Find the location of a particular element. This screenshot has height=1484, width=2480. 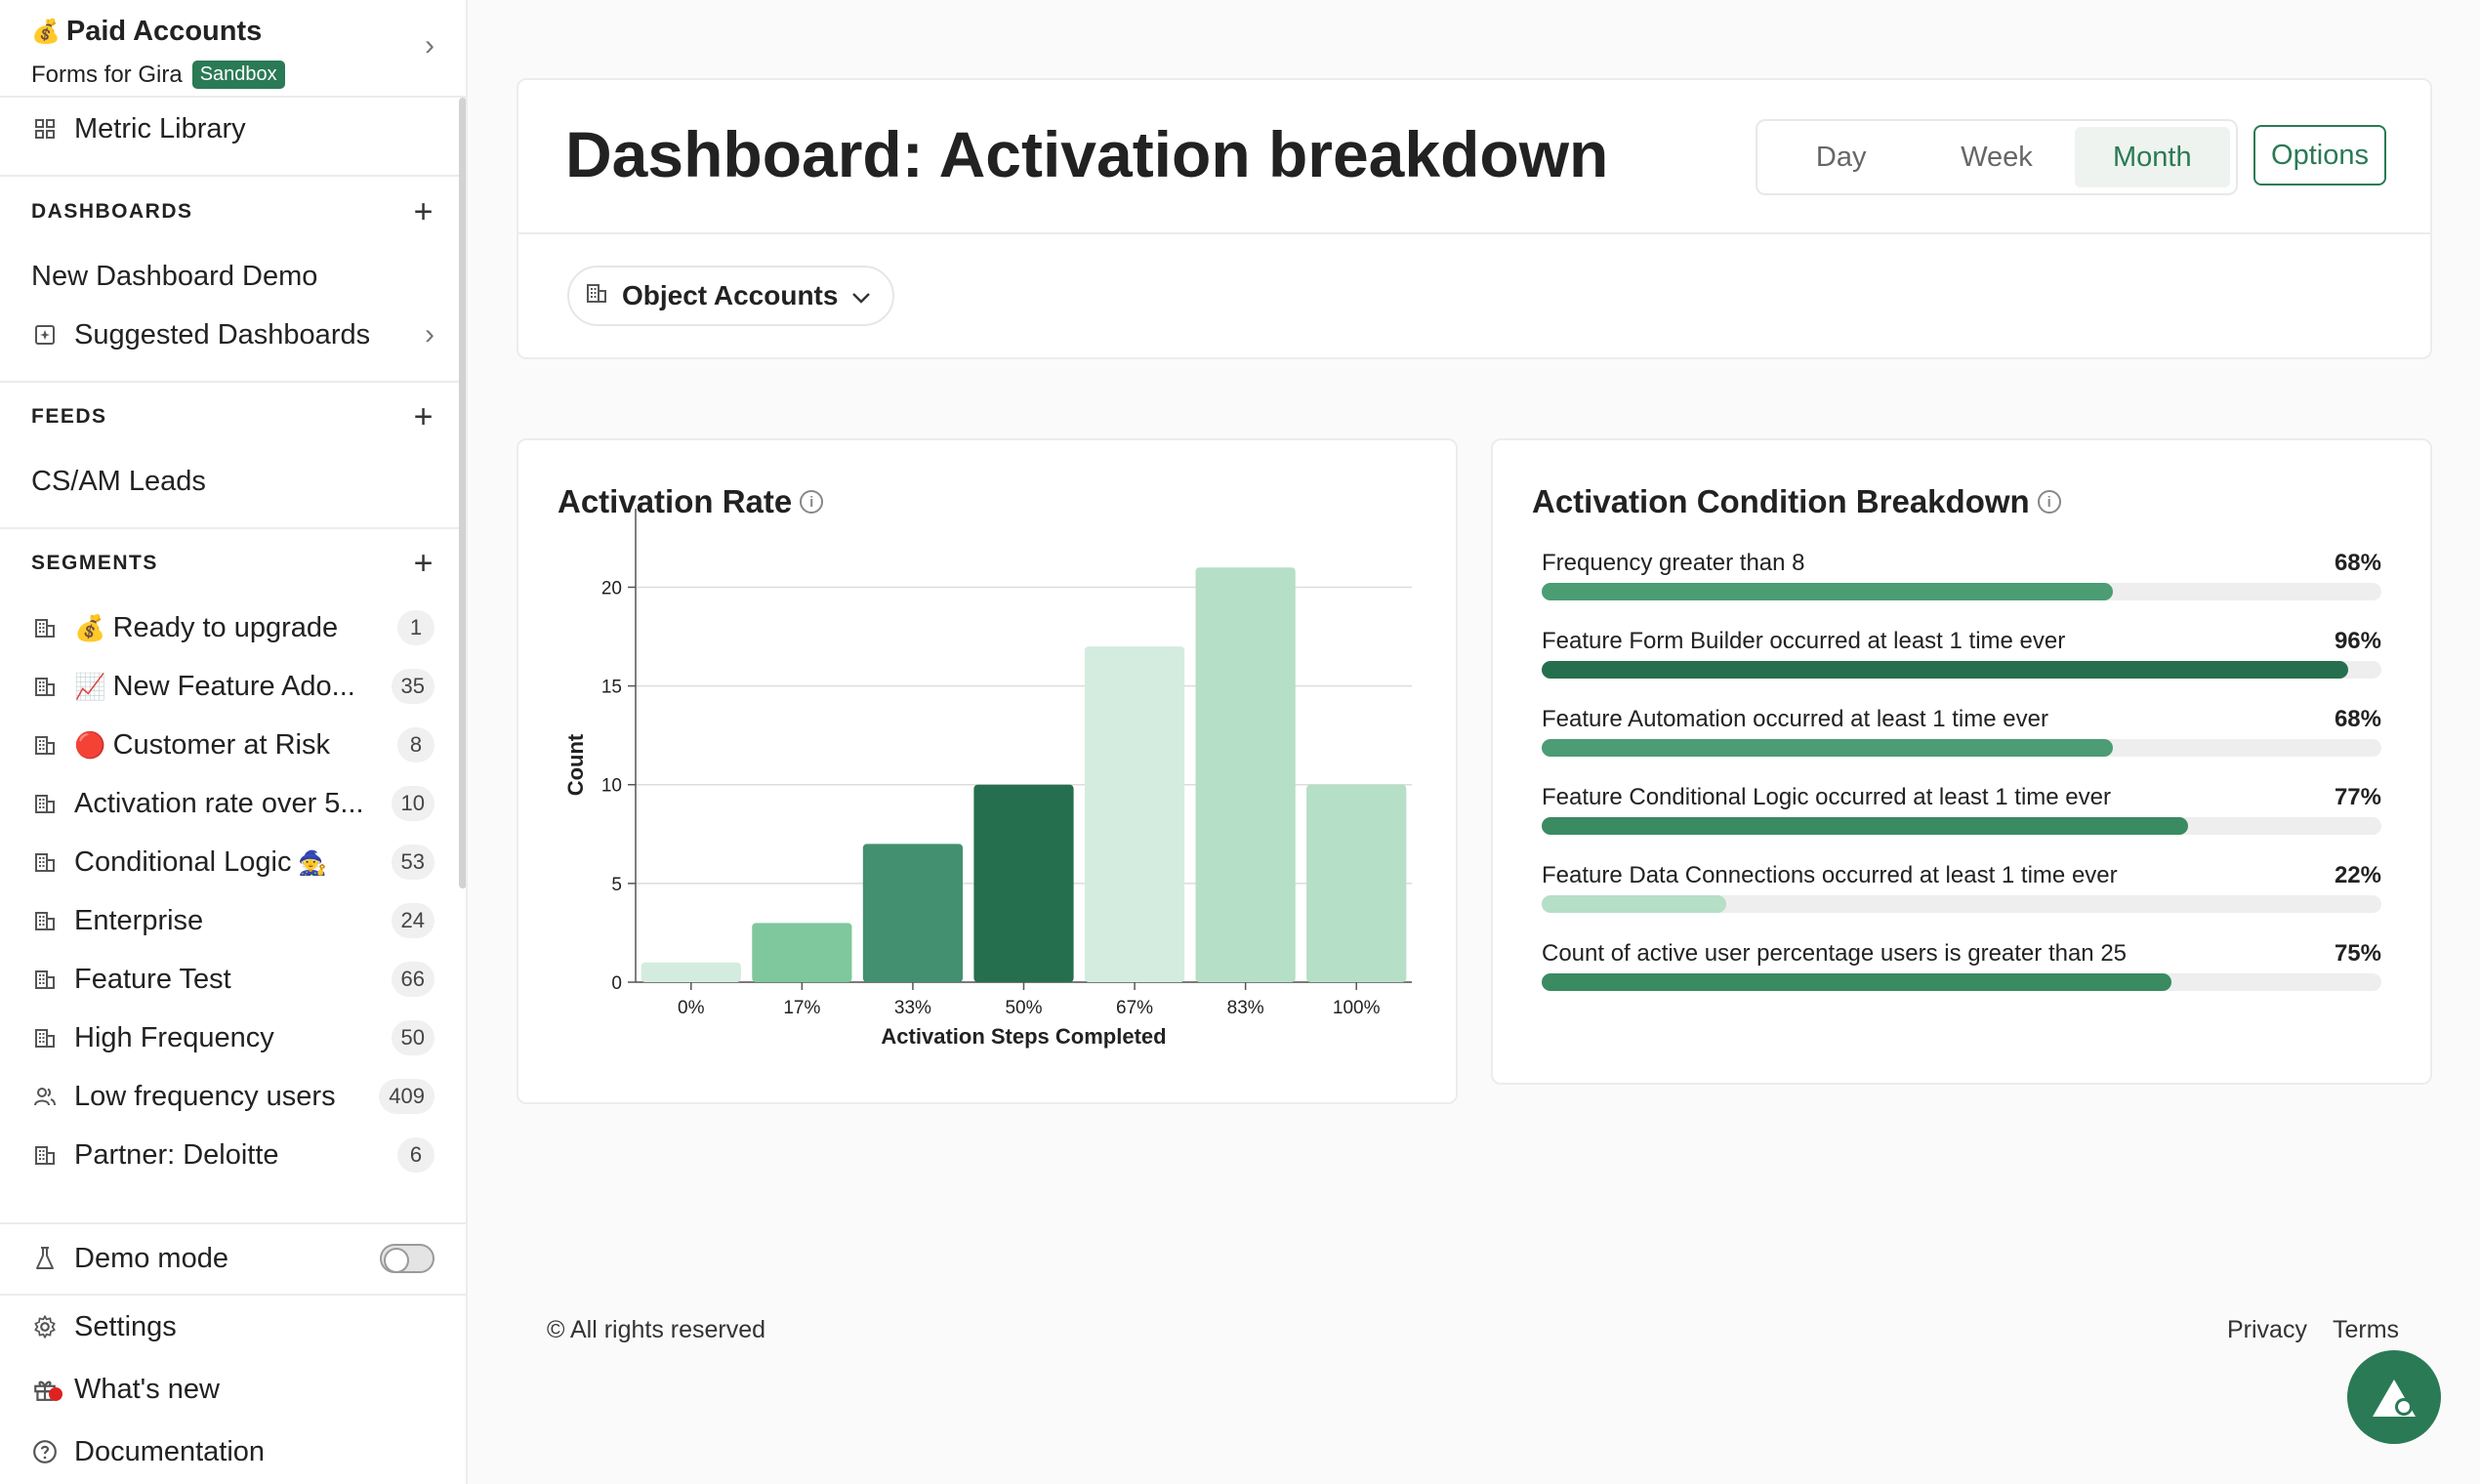

x-tick-label: 50% is located at coordinates (1023, 1008).